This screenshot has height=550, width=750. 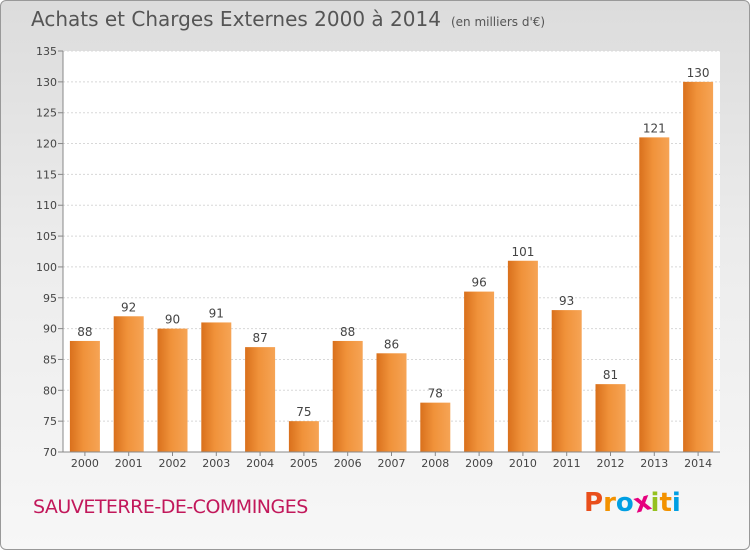 What do you see at coordinates (46, 144) in the screenshot?
I see `y-tick-label: 120` at bounding box center [46, 144].